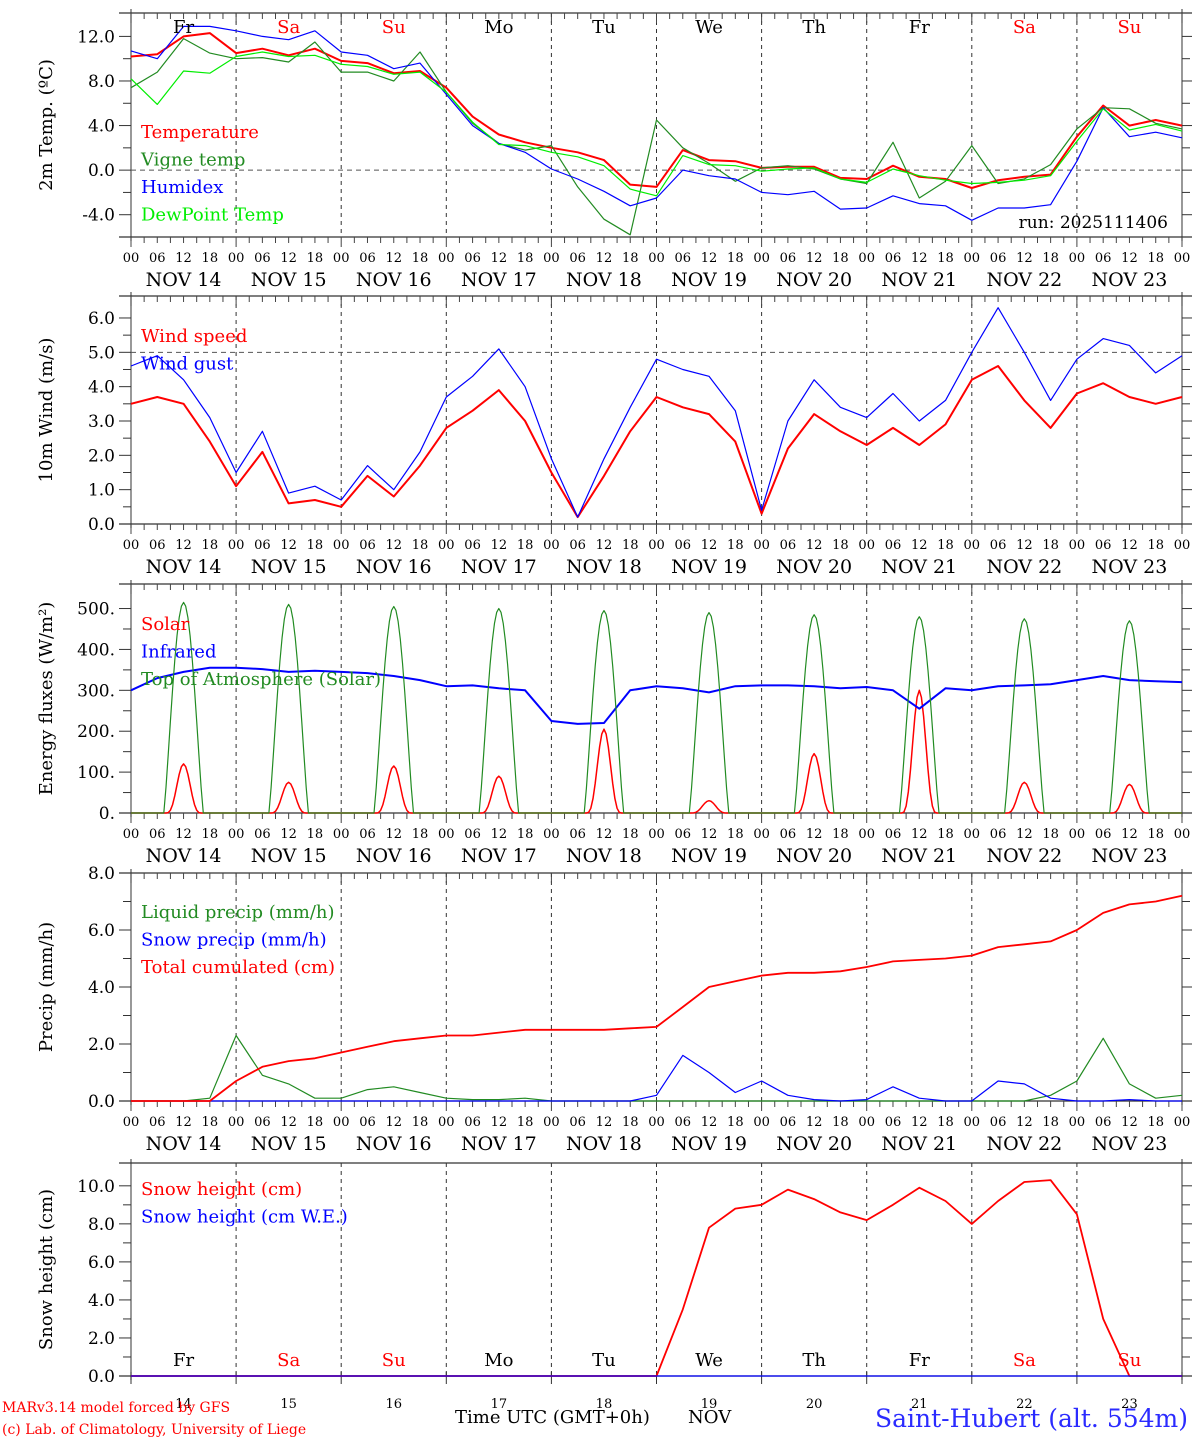 This screenshot has width=1194, height=1440. What do you see at coordinates (1024, 1404) in the screenshot?
I see `day-number-label: 22` at bounding box center [1024, 1404].